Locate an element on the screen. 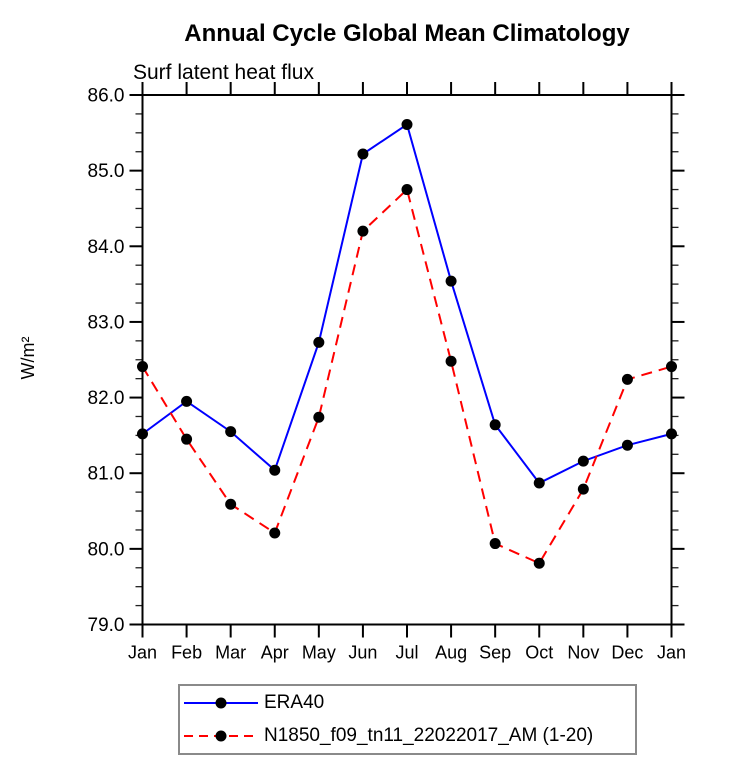  x-tick-label: Mar is located at coordinates (230, 653).